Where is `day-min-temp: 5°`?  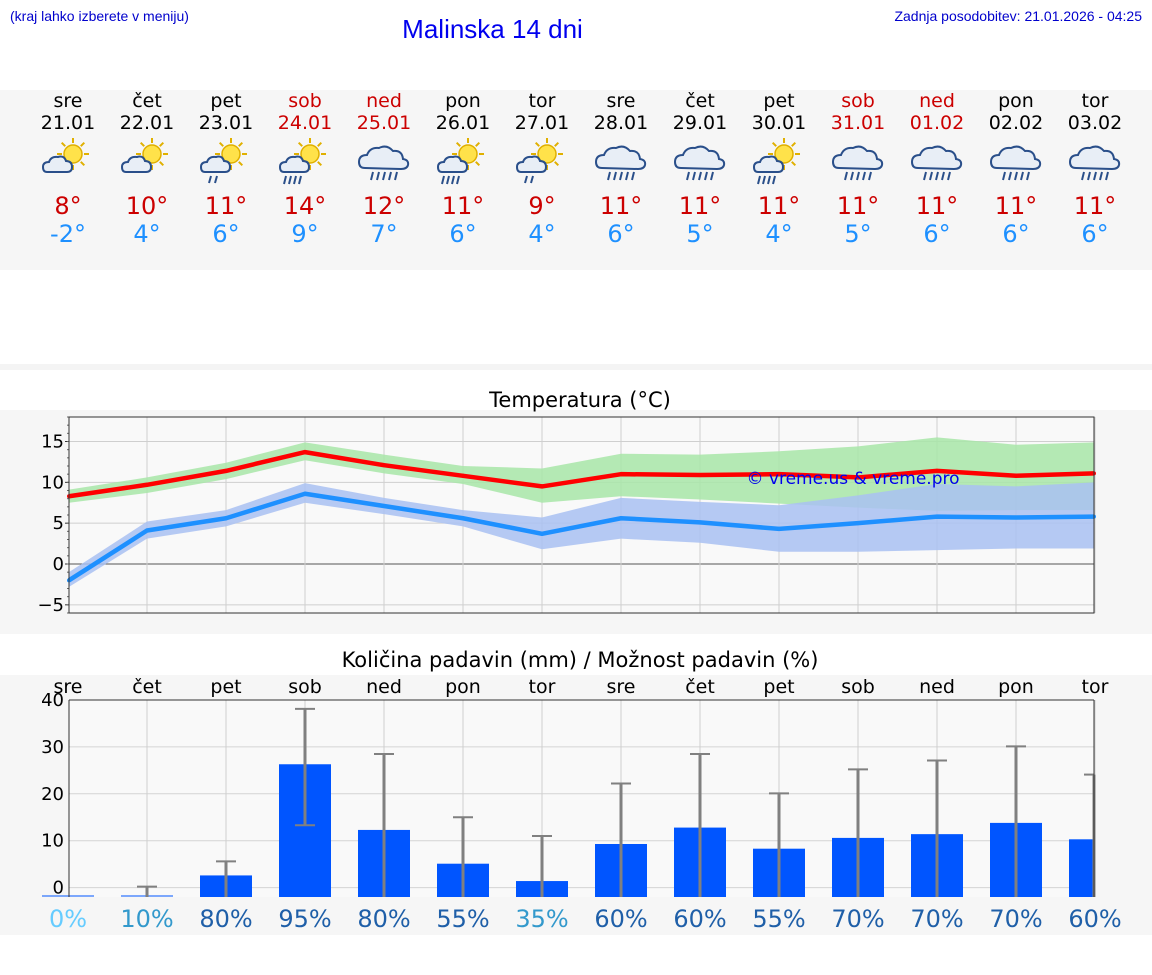
day-min-temp: 5° is located at coordinates (700, 234).